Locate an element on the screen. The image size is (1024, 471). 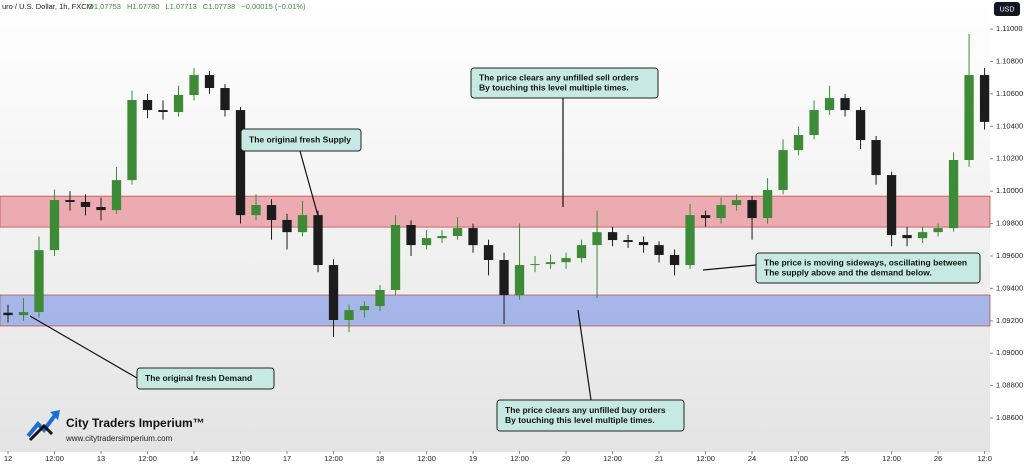
x-tick-label: 12:0 is located at coordinates (984, 458).